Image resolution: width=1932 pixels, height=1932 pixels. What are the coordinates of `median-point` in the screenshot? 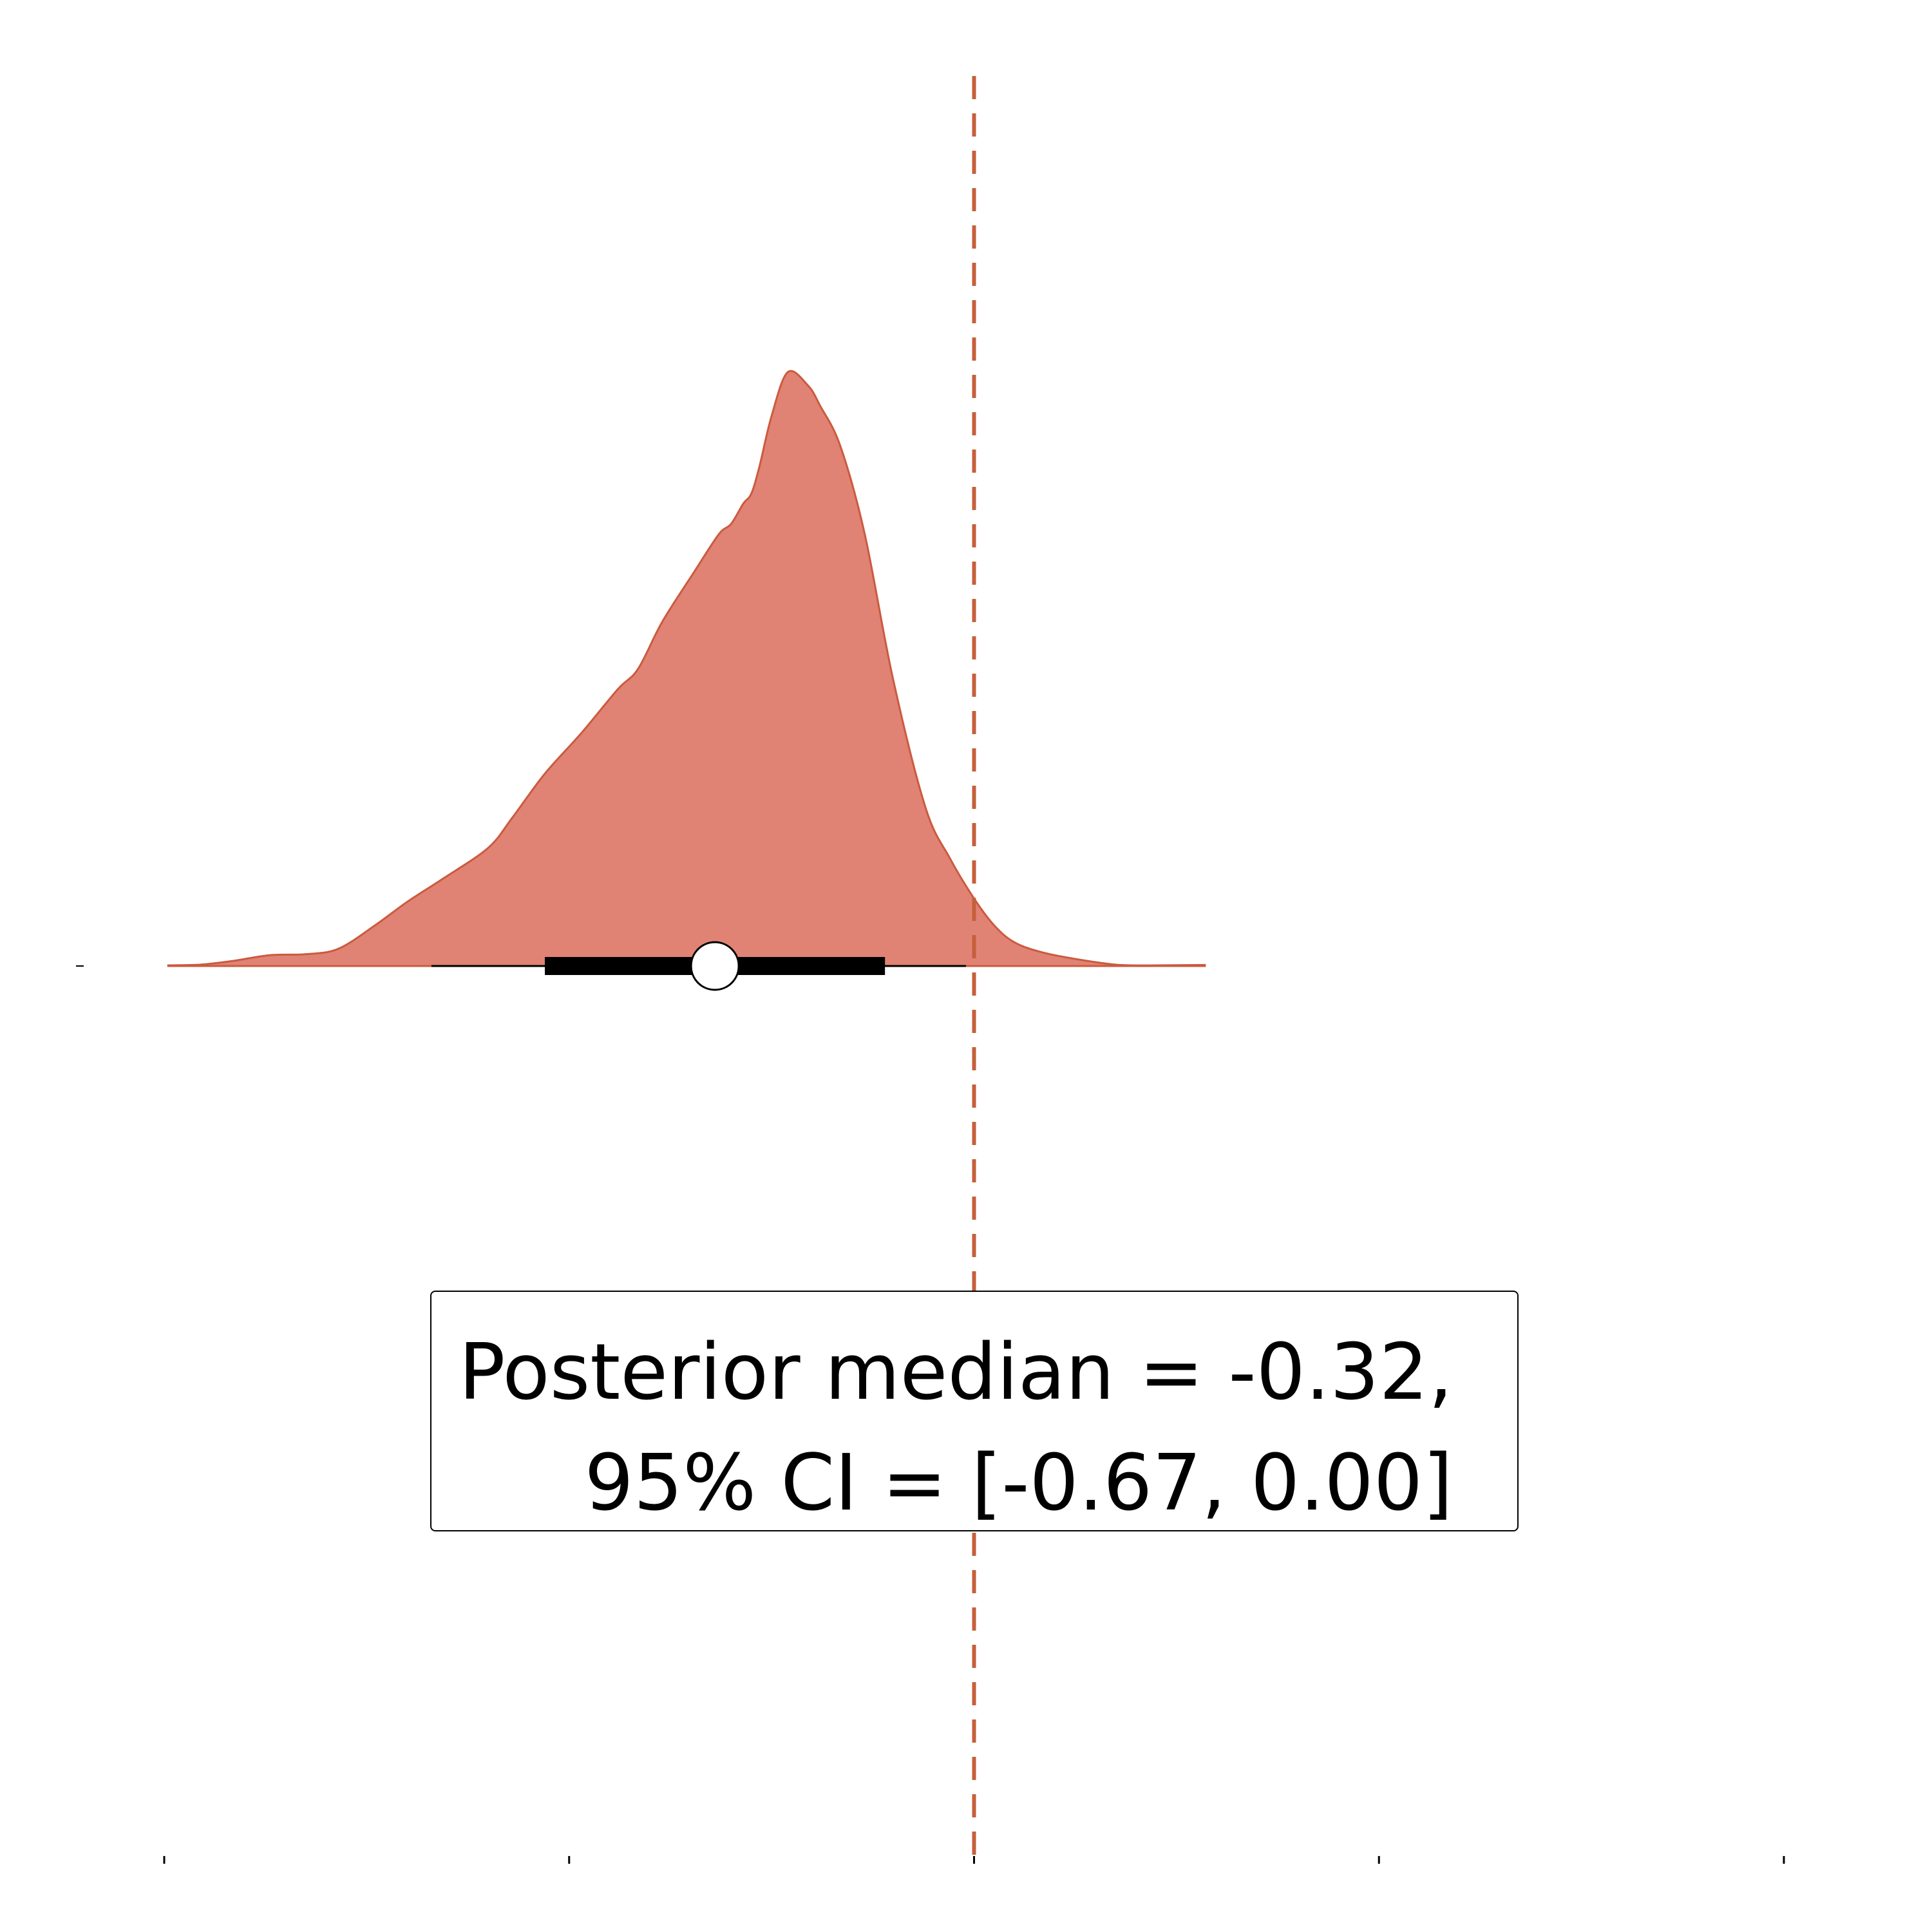 It's located at (715, 966).